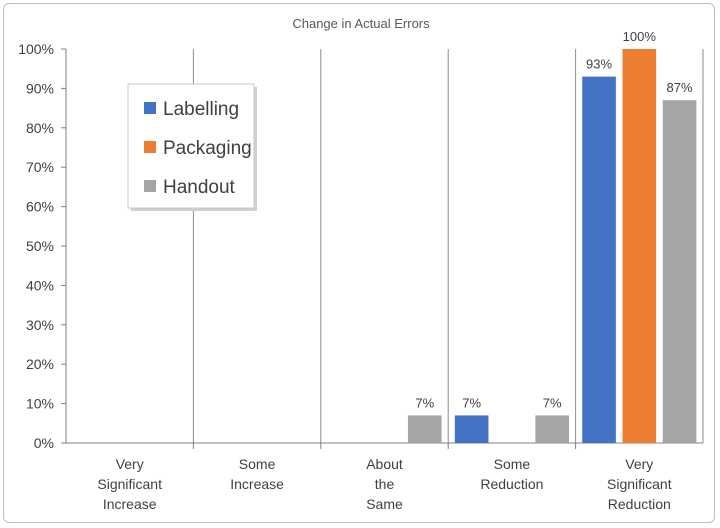  Describe the element at coordinates (384, 504) in the screenshot. I see `x-category-label-line: Same` at that location.